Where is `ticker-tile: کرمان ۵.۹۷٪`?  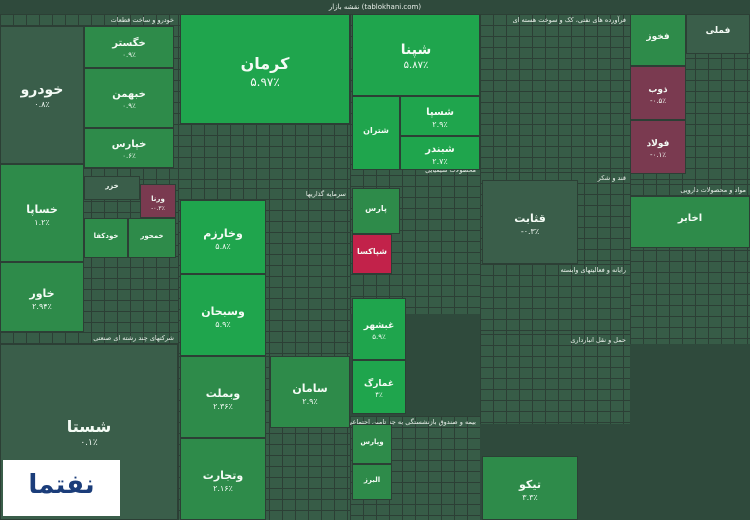 ticker-tile: کرمان ۵.۹۷٪ is located at coordinates (265, 69).